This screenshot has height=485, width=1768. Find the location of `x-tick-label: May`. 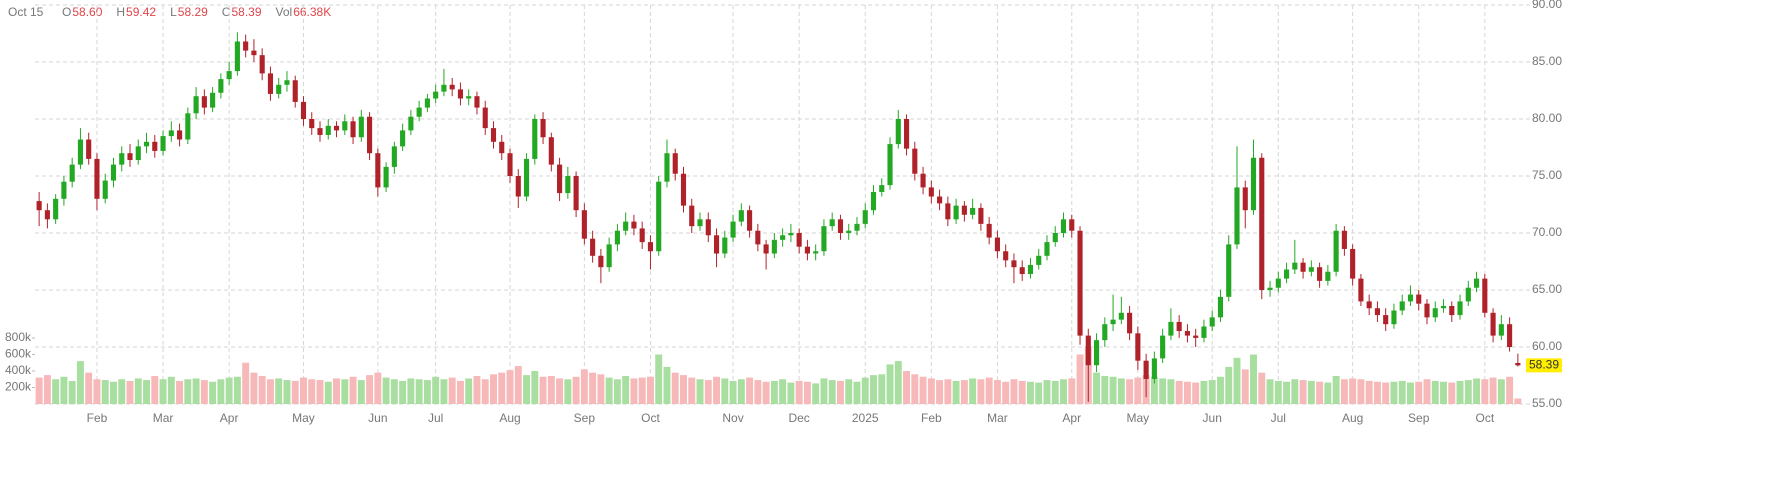

x-tick-label: May is located at coordinates (1138, 418).